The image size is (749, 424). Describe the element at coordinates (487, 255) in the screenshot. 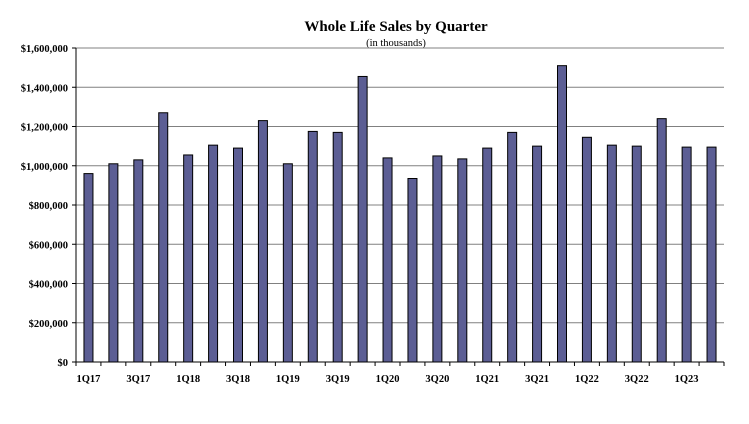

I see `bar-1Q21` at that location.